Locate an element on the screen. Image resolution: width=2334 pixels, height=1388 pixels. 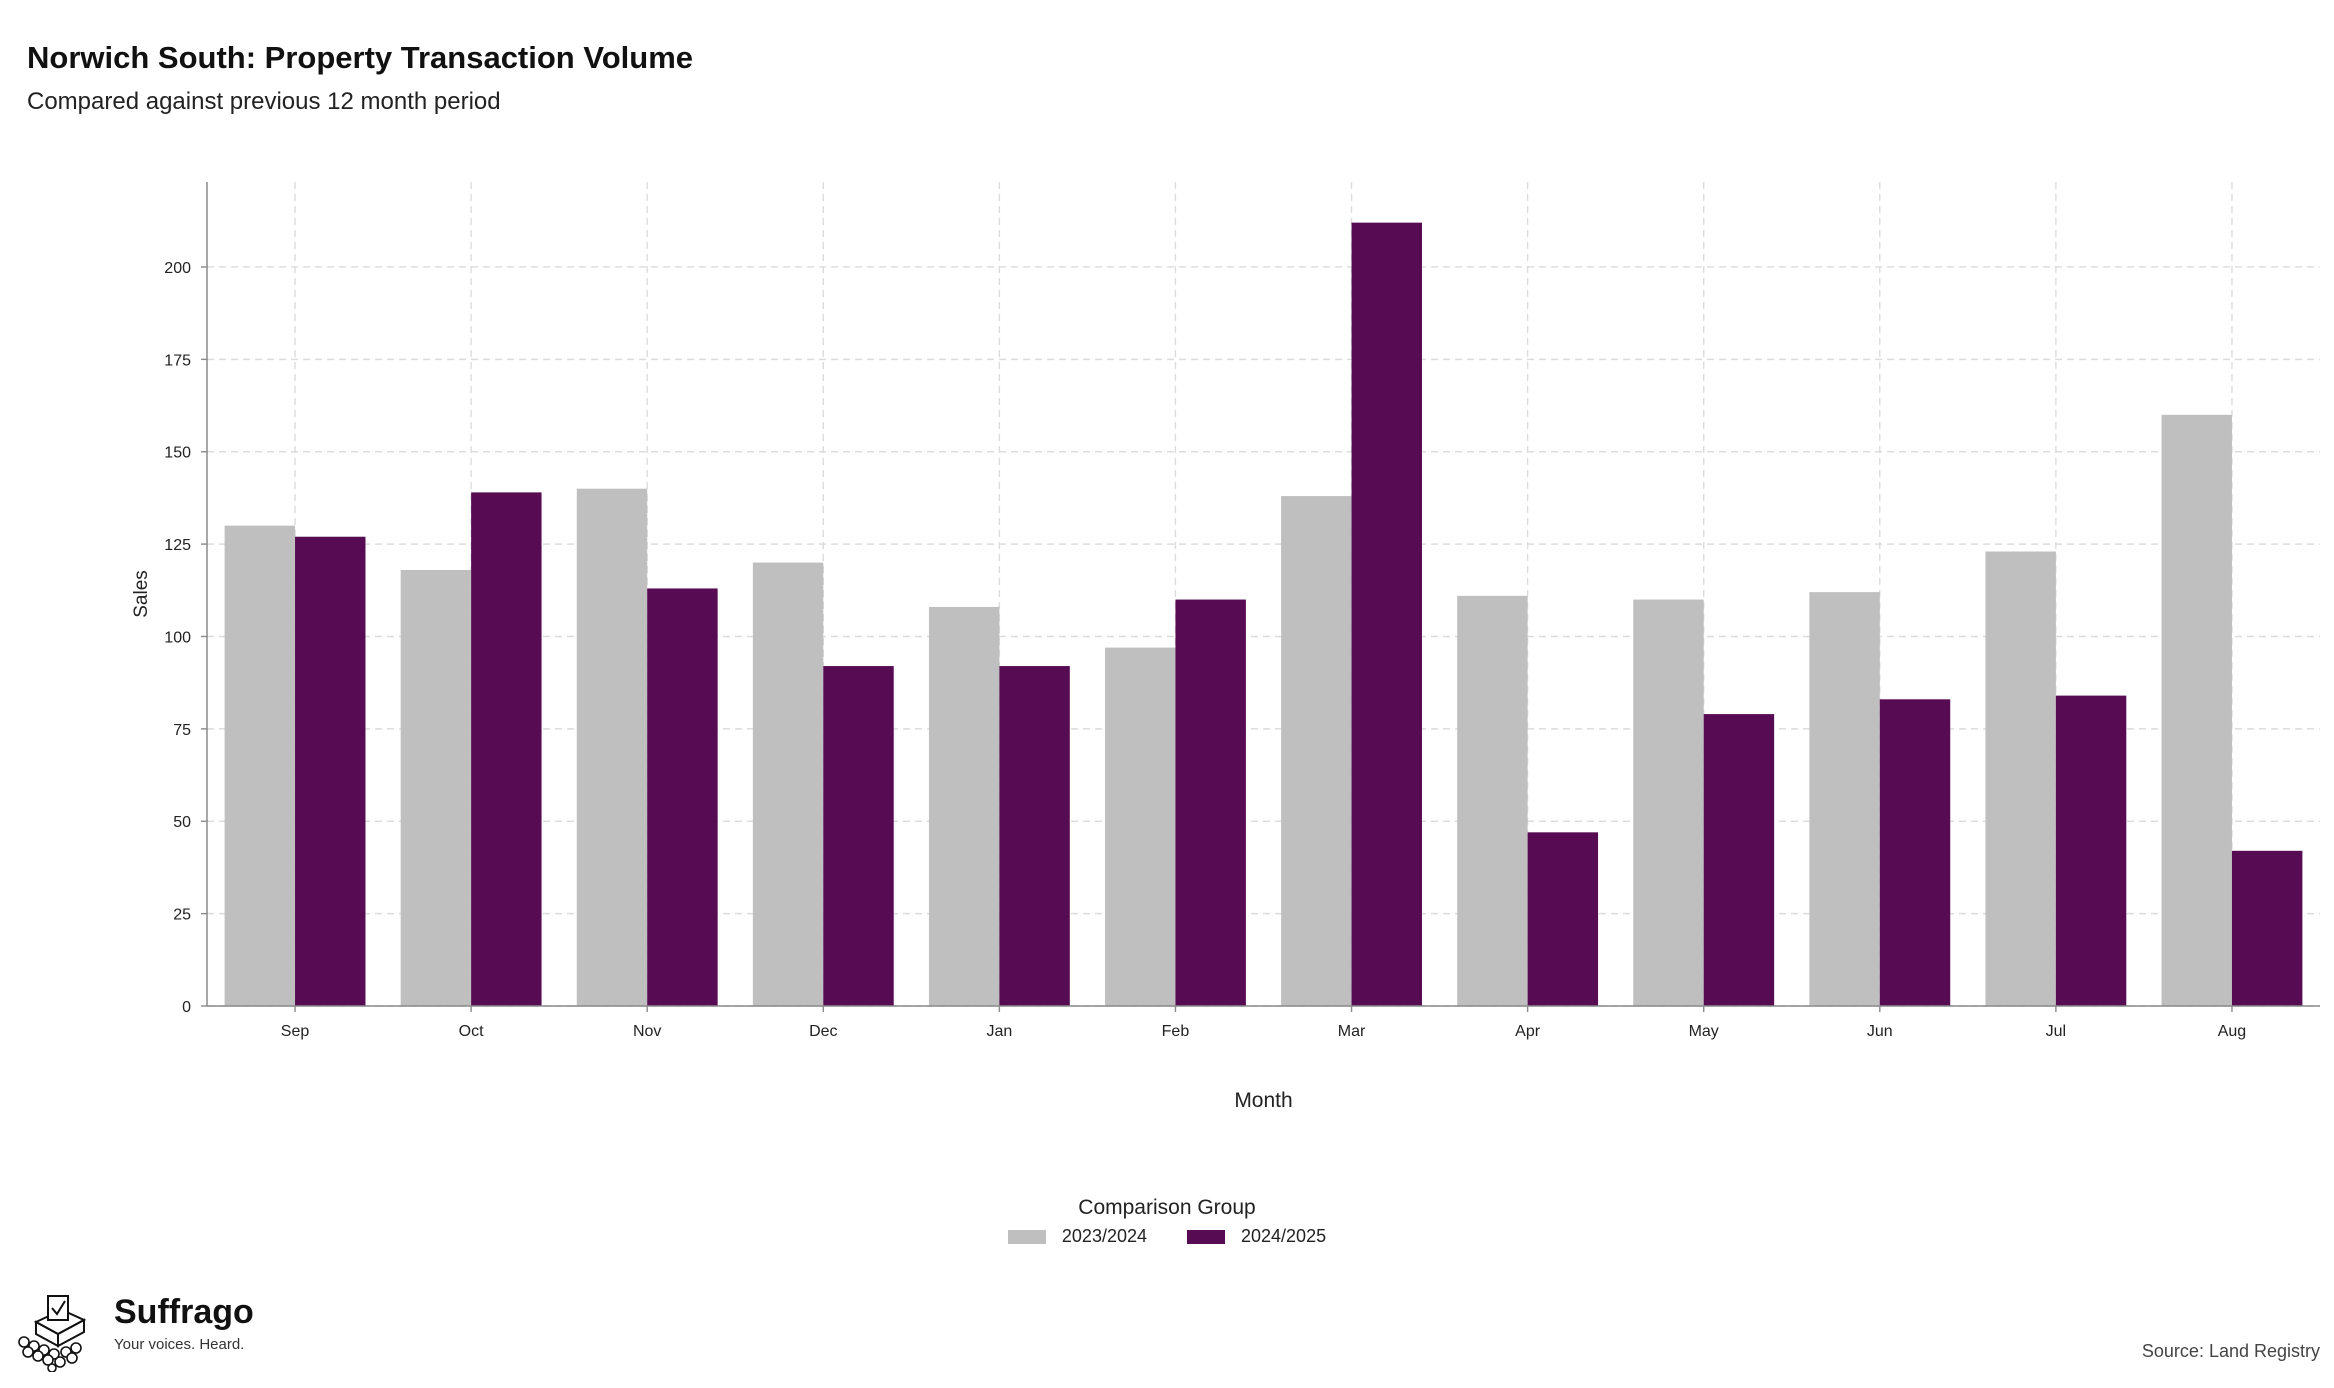
brand: Suffrago Your voices. Heard. is located at coordinates (134, 1332).